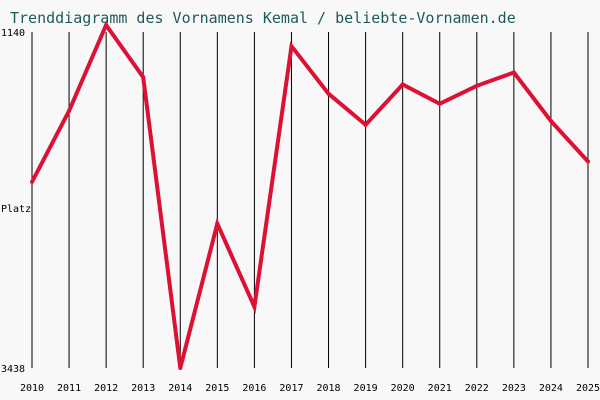 The height and width of the screenshot is (400, 600). What do you see at coordinates (180, 388) in the screenshot?
I see `x-tick-label-2014: 2014` at bounding box center [180, 388].